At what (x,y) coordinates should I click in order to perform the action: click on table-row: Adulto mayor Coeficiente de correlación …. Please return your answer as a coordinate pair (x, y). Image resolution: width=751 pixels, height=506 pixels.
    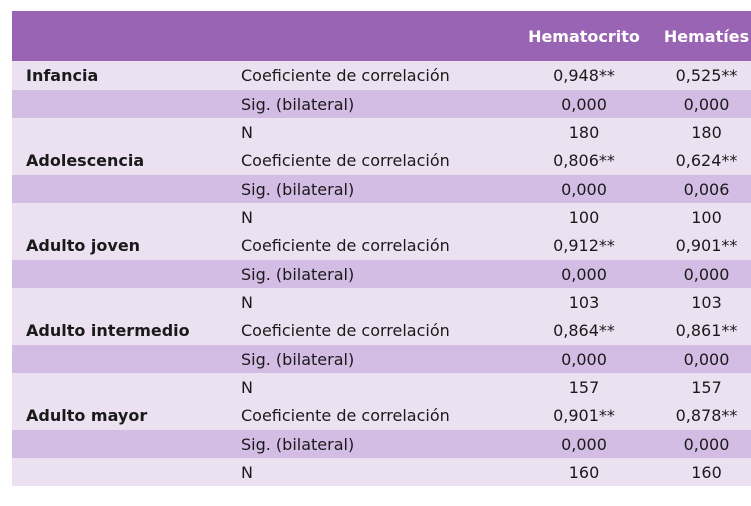
    Looking at the image, I should click on (381, 415).